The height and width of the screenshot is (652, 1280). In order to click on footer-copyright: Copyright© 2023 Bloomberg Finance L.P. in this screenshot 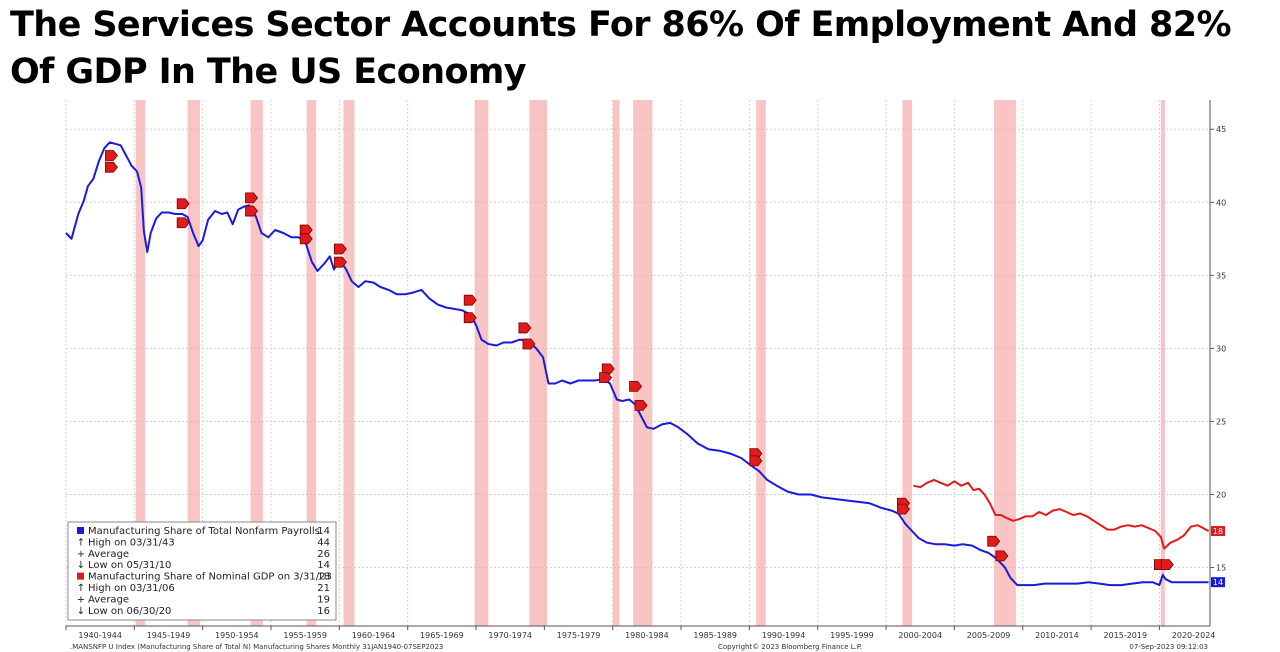, I will do `click(790, 647)`.